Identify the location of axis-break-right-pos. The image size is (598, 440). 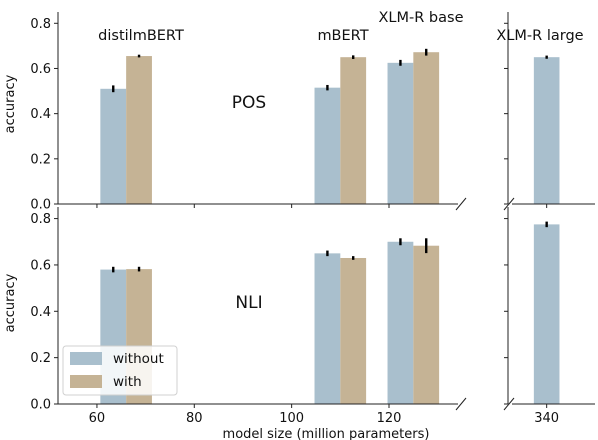
(509, 204).